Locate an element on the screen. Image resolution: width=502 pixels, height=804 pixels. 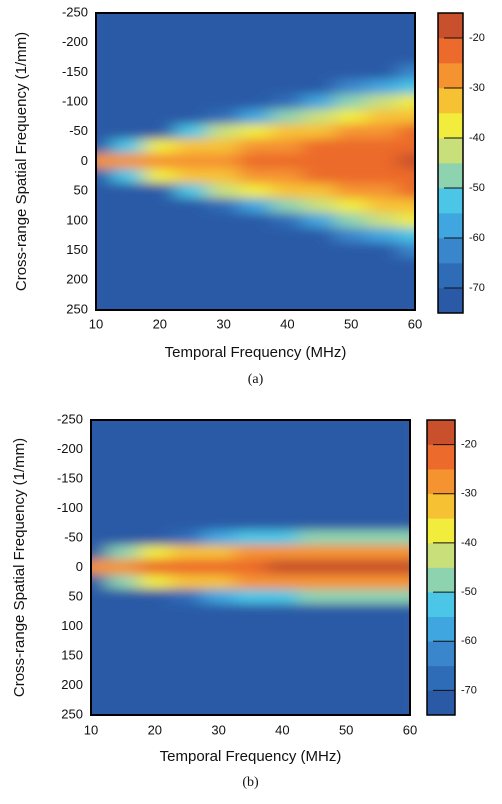
x-axis-label: Temporal Frequency (MHz) is located at coordinates (256, 352).